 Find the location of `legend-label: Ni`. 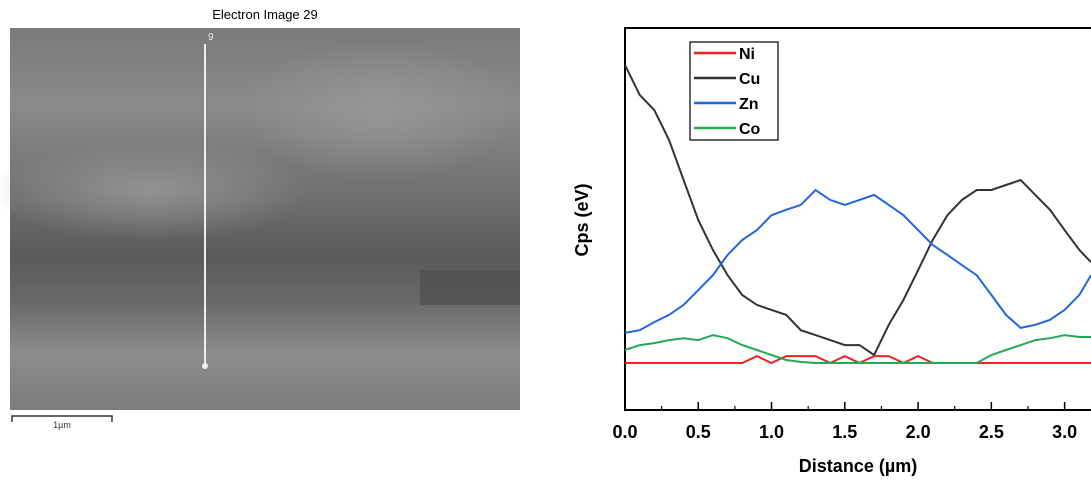

legend-label: Ni is located at coordinates (747, 54).